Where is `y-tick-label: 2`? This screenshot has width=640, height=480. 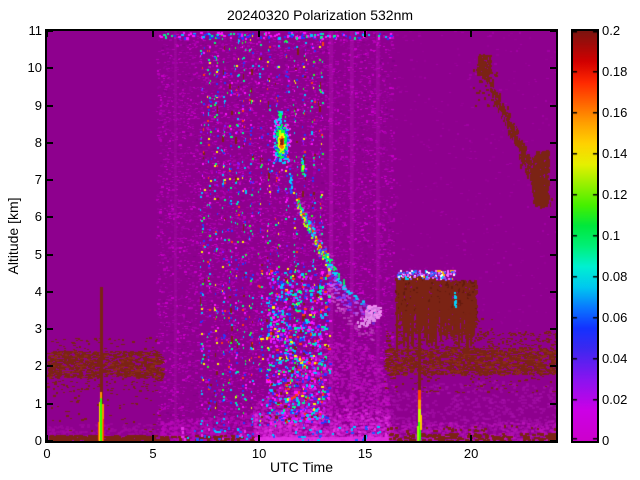 y-tick-label: 2 is located at coordinates (38, 366).